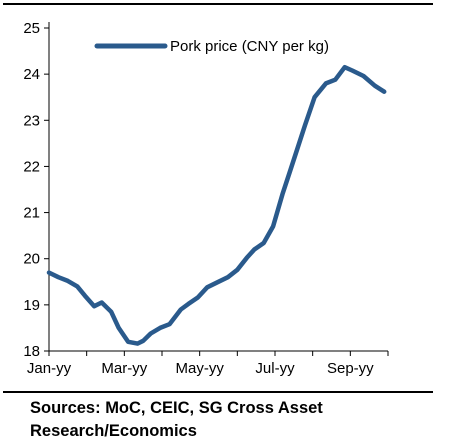  I want to click on y-tick-label: 20, so click(31, 259).